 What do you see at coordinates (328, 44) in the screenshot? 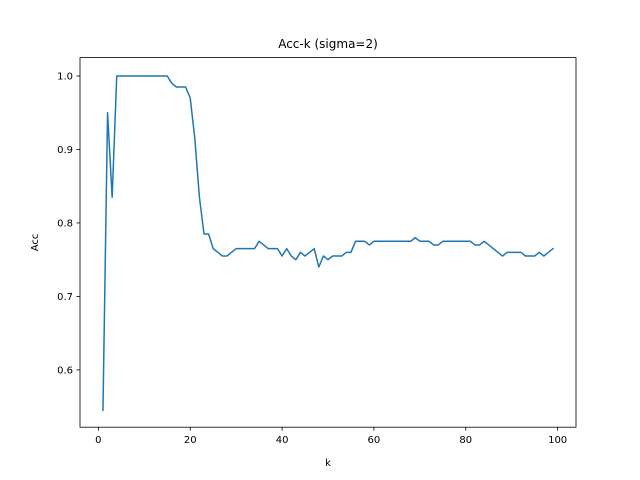
I see `chart-title: Acc-k (sigma=2)` at bounding box center [328, 44].